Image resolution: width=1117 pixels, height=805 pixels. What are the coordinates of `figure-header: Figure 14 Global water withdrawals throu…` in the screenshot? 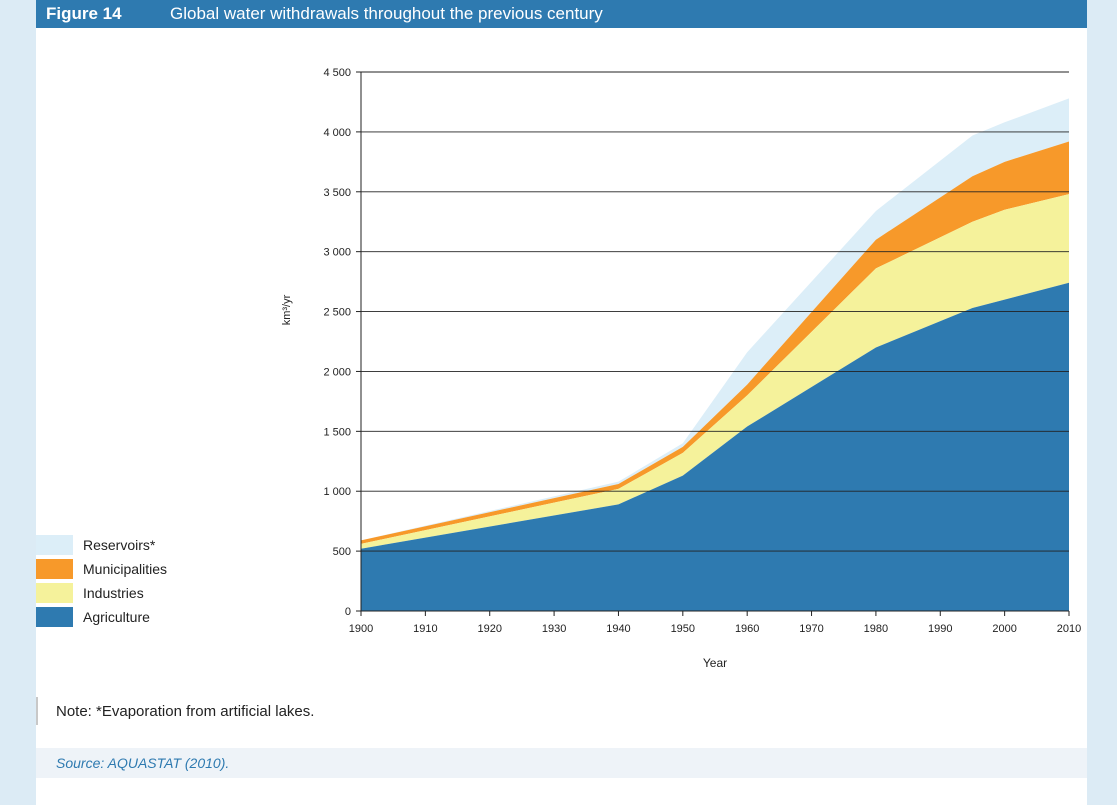 It's located at (561, 14).